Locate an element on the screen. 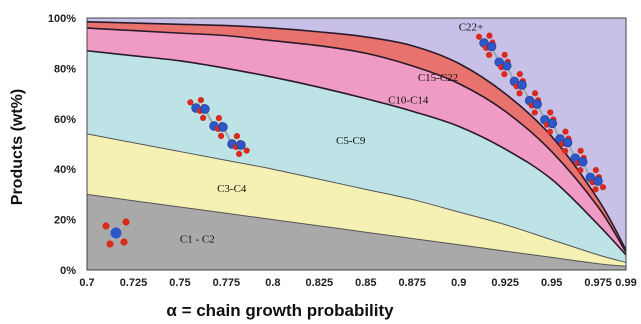 This screenshot has height=324, width=641. y-tick-labels: 0% 20% 40% 60% 80% 100% is located at coordinates (62, 145).